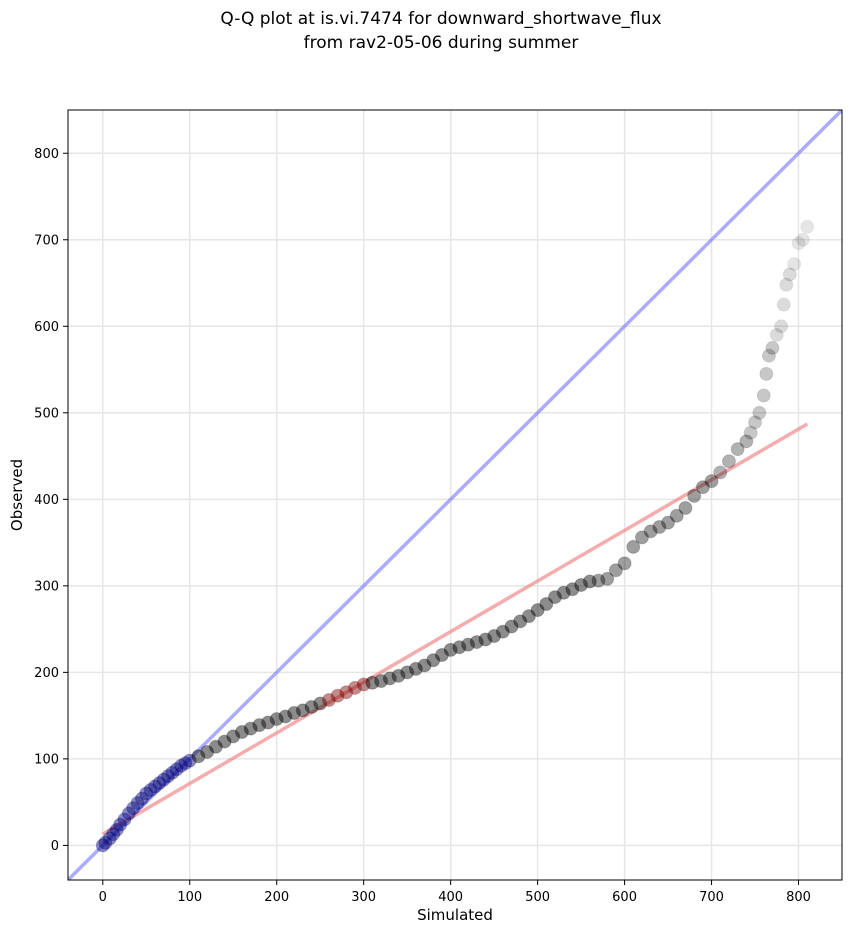 This screenshot has height=934, width=851. I want to click on x-tick-label: 0, so click(103, 897).